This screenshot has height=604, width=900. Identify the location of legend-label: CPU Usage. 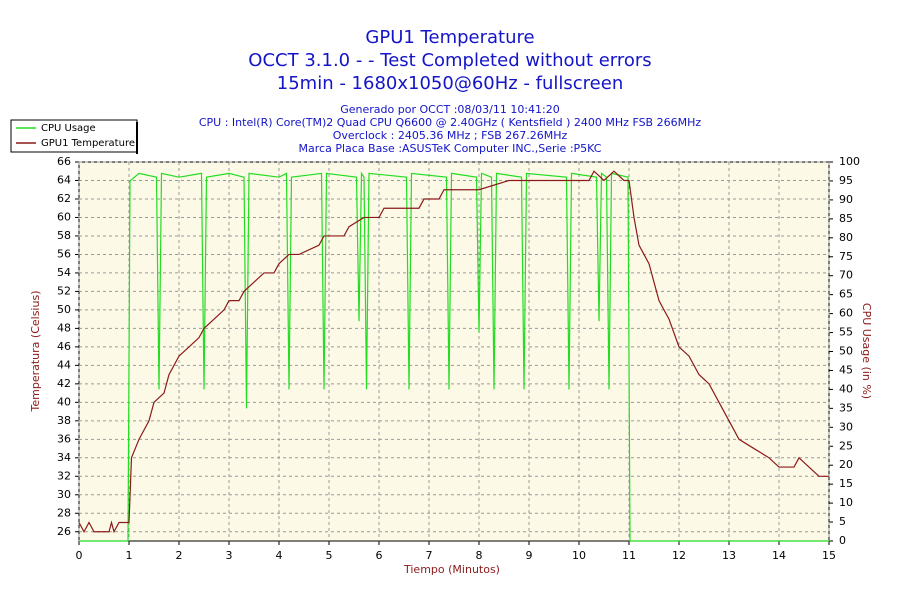
(68, 128).